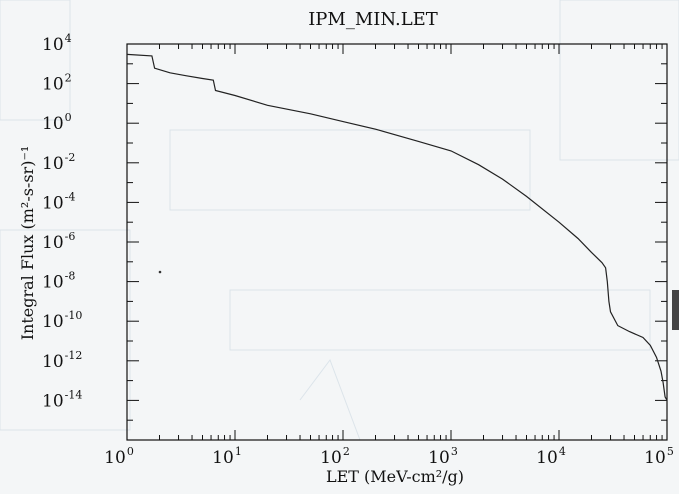 This screenshot has width=679, height=494. I want to click on y-tick-label: 10², so click(57, 83).